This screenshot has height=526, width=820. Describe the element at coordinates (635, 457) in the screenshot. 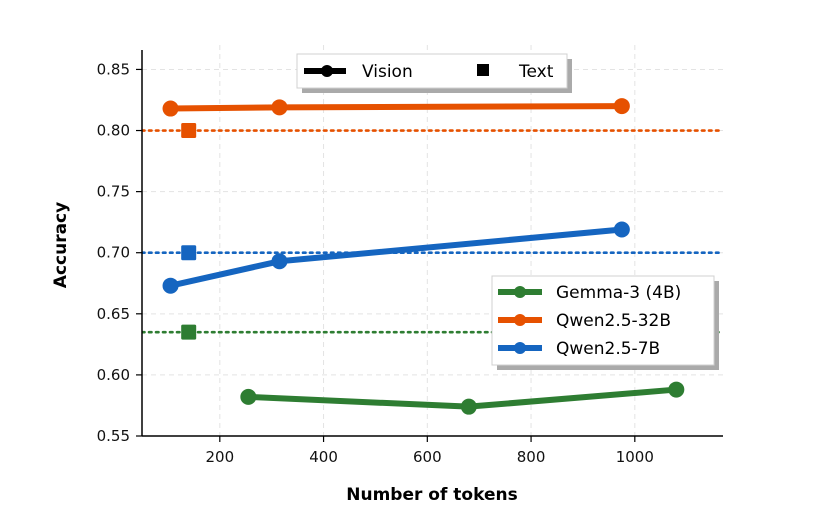

I see `x-tick-label: 1000` at that location.